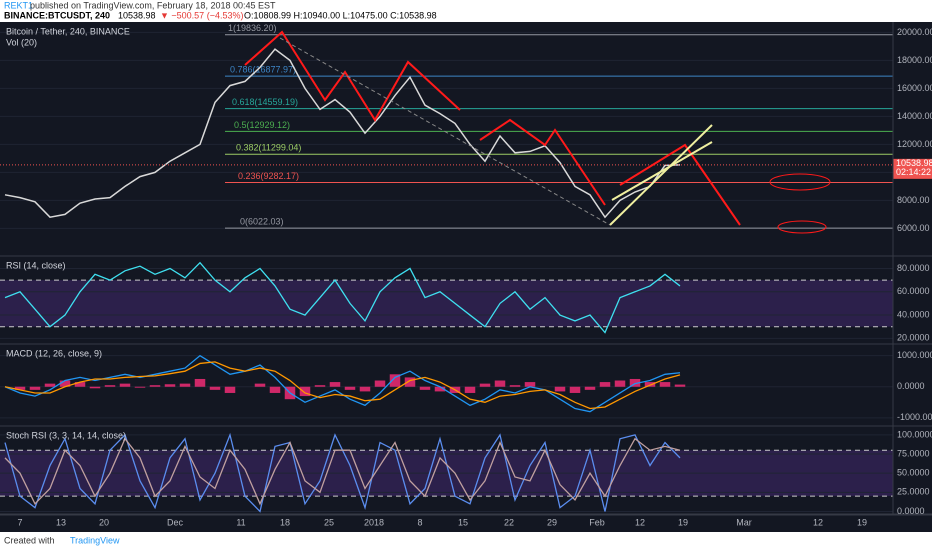 Image resolution: width=932 pixels, height=550 pixels. I want to click on symbol: BINANCE:BTCUSDT, 240, so click(57, 15).